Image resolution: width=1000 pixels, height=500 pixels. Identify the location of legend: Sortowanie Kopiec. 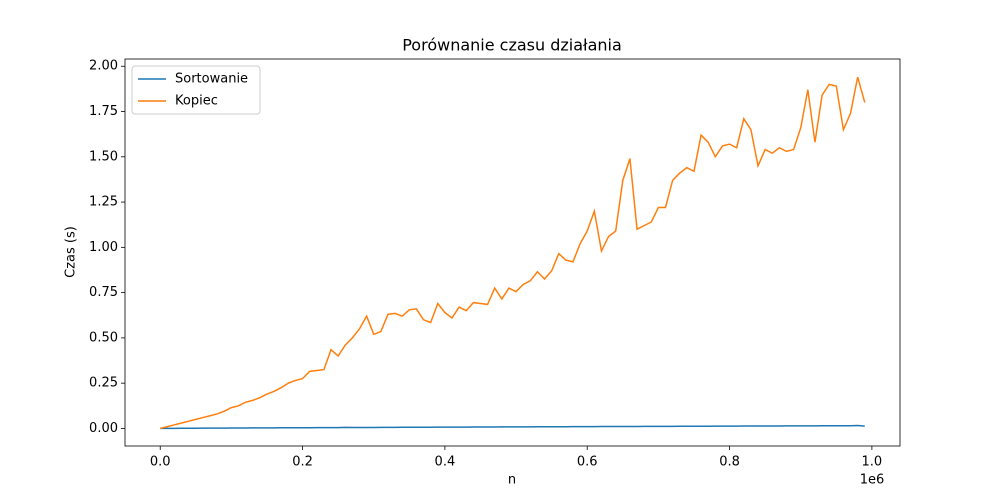
(196, 90).